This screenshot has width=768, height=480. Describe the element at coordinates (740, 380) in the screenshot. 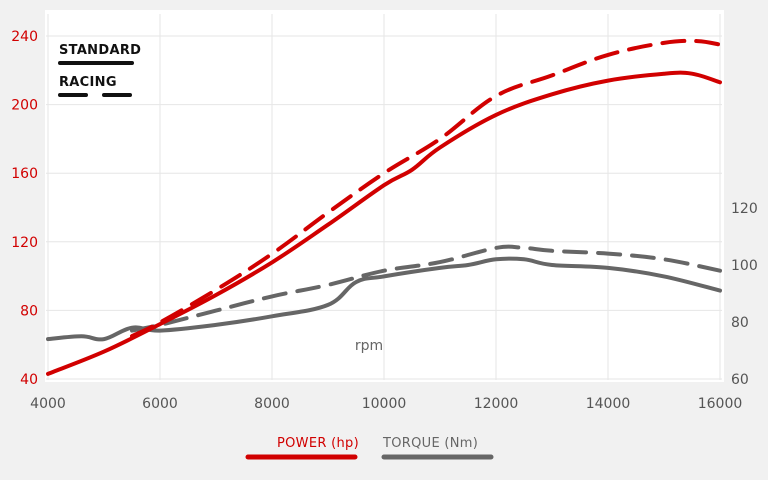

I see `y-right-tick-label: 60` at that location.